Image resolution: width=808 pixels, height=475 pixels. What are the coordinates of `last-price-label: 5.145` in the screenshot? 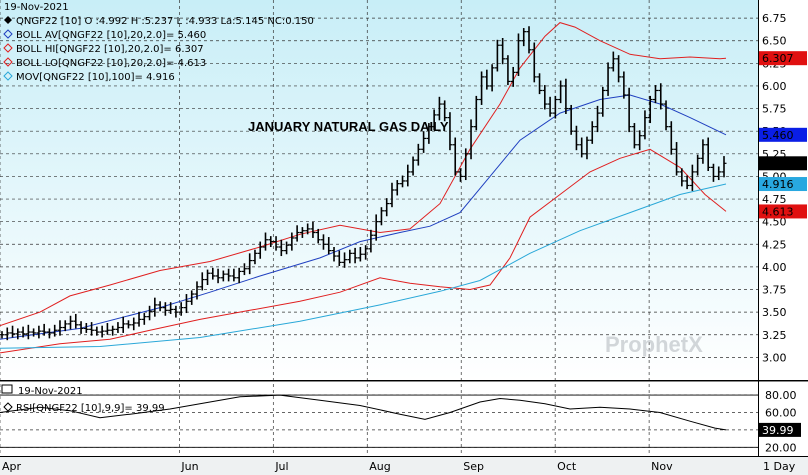 It's located at (783, 163).